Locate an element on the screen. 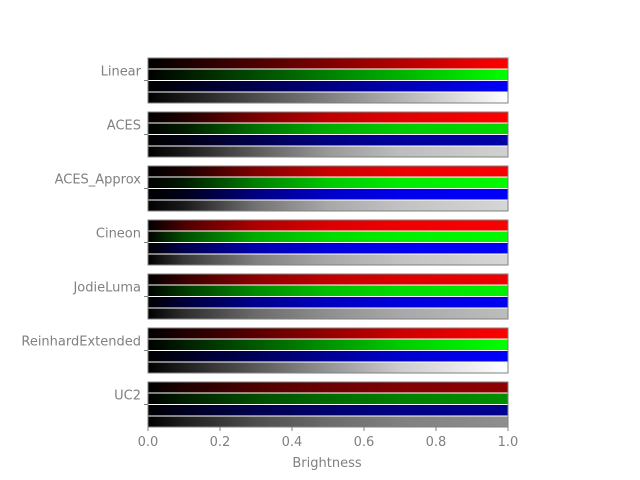  y-tick-label: UC2 is located at coordinates (127, 396).